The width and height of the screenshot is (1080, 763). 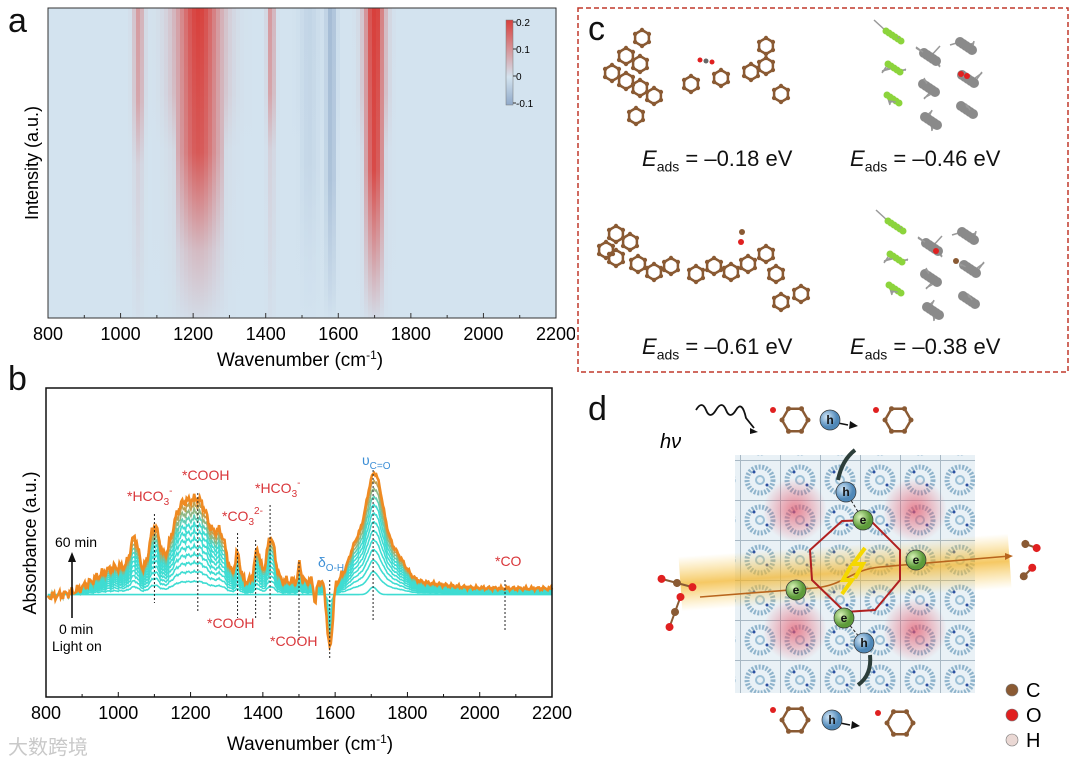 What do you see at coordinates (149, 497) in the screenshot?
I see `peak-annotation: *HCO3-` at bounding box center [149, 497].